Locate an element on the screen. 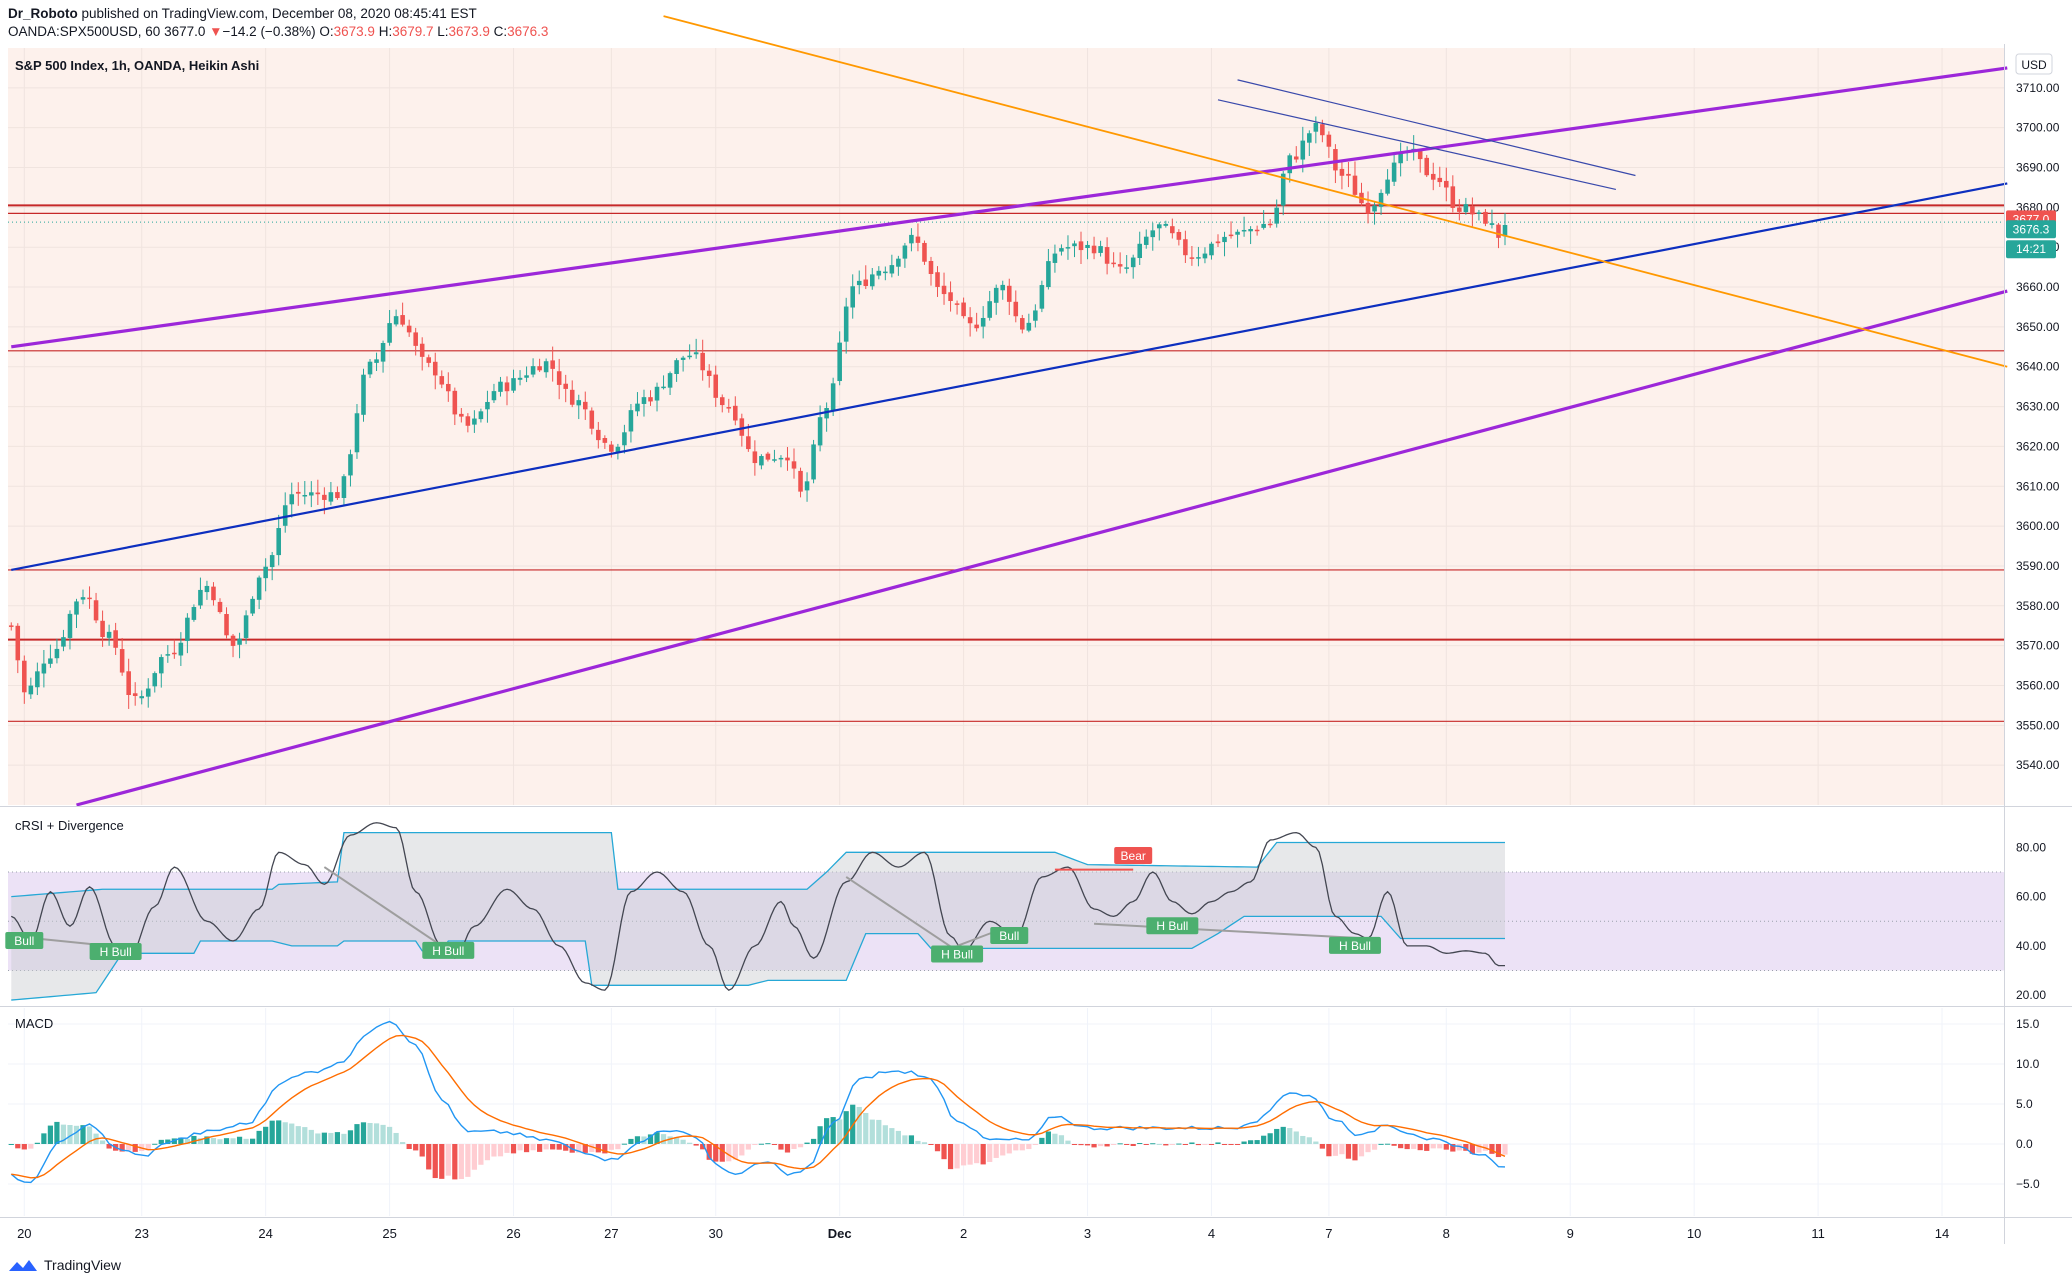 This screenshot has width=2072, height=1287. time-tick-label: 7 is located at coordinates (1328, 1233).